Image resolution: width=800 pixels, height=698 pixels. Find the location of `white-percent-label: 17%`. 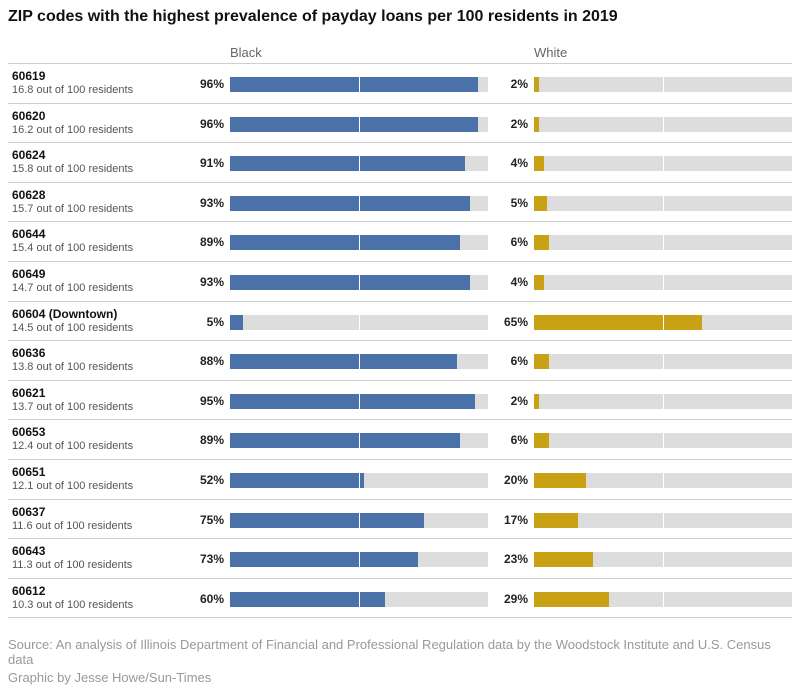

white-percent-label: 17% is located at coordinates (515, 519).